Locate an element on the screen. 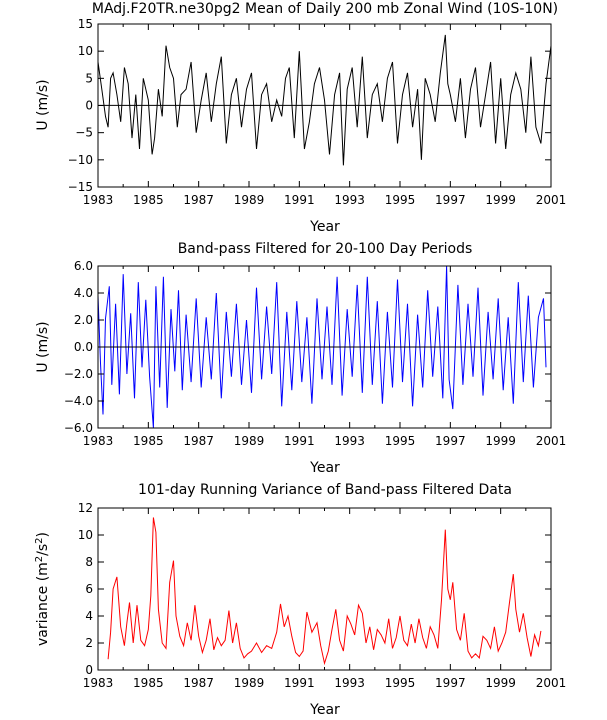 The image size is (607, 720). y-tick-label: −10 is located at coordinates (80, 160).